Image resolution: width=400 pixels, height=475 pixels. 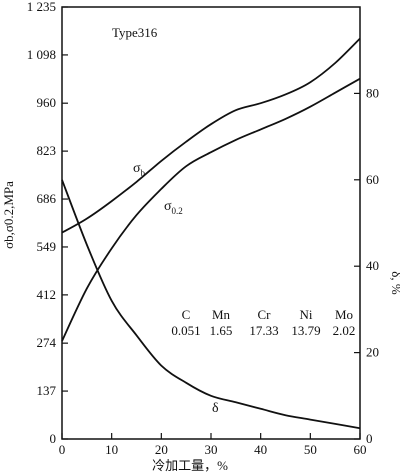 What do you see at coordinates (211, 449) in the screenshot?
I see `x-tick-label: 30` at bounding box center [211, 449].